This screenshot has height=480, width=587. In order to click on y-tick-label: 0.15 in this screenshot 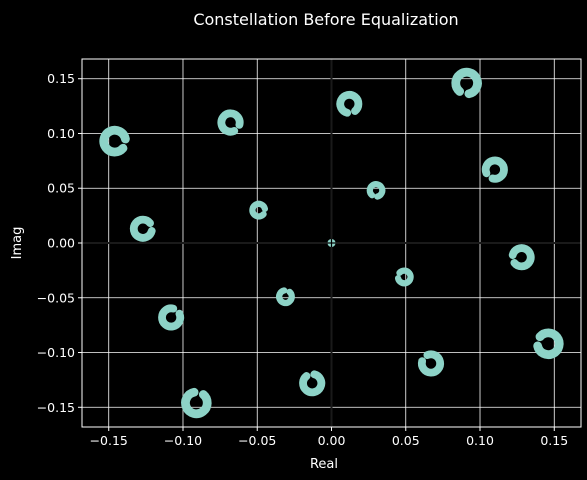, I will do `click(61, 78)`.